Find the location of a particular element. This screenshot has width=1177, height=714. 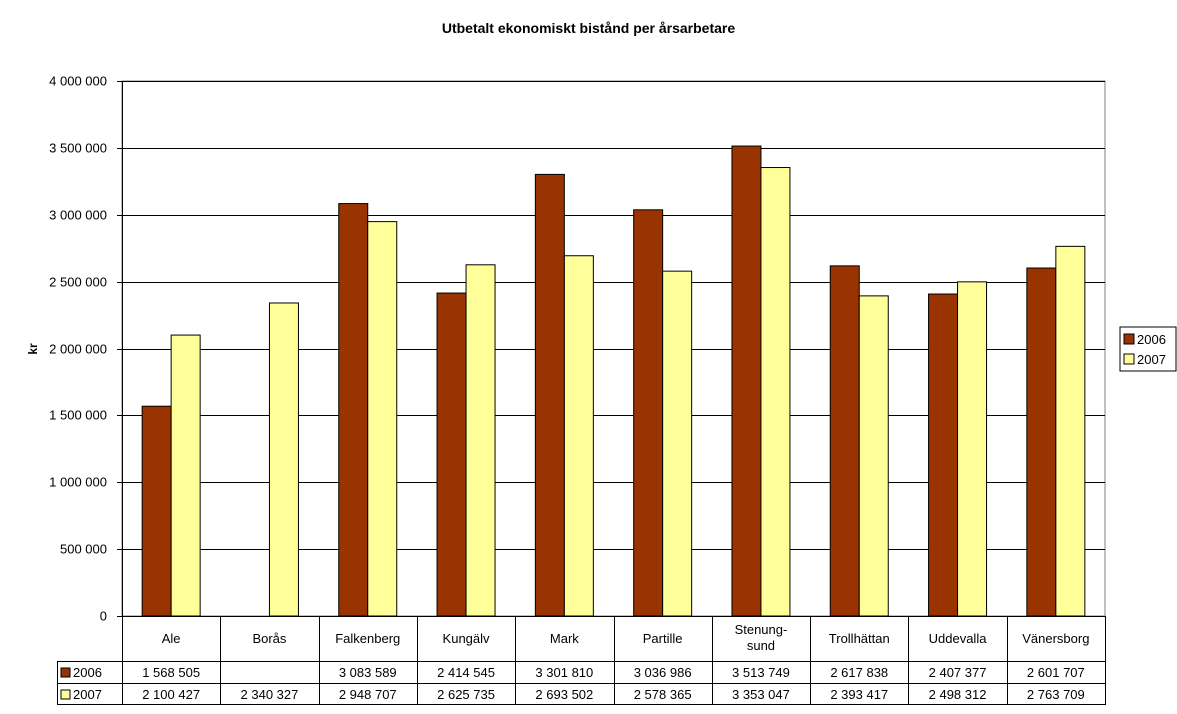

y-tick-label: 1 000 000 is located at coordinates (78, 482).